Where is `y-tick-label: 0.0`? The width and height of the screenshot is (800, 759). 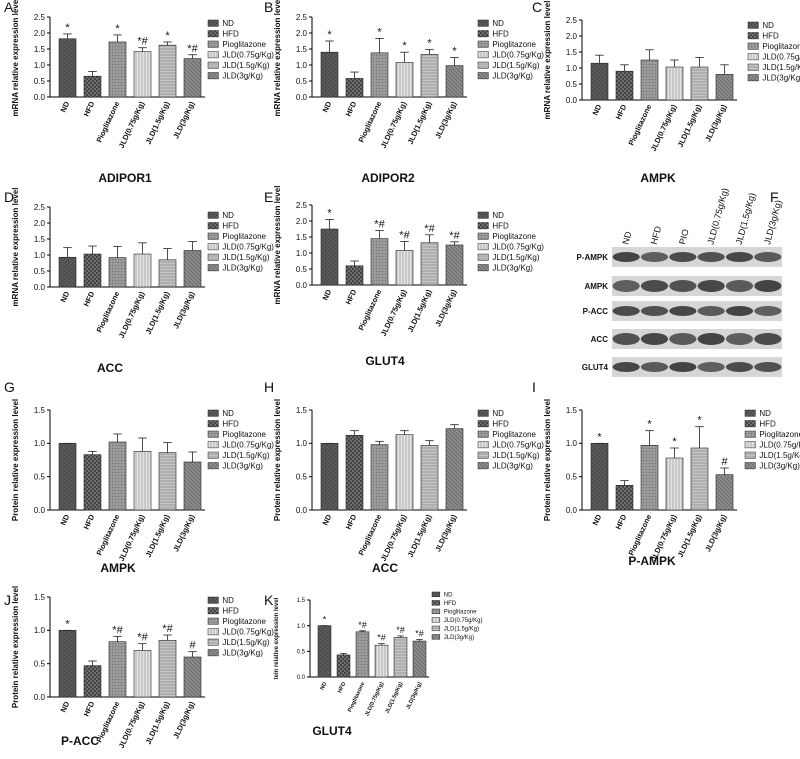
y-tick-label: 0.0 is located at coordinates (40, 697).